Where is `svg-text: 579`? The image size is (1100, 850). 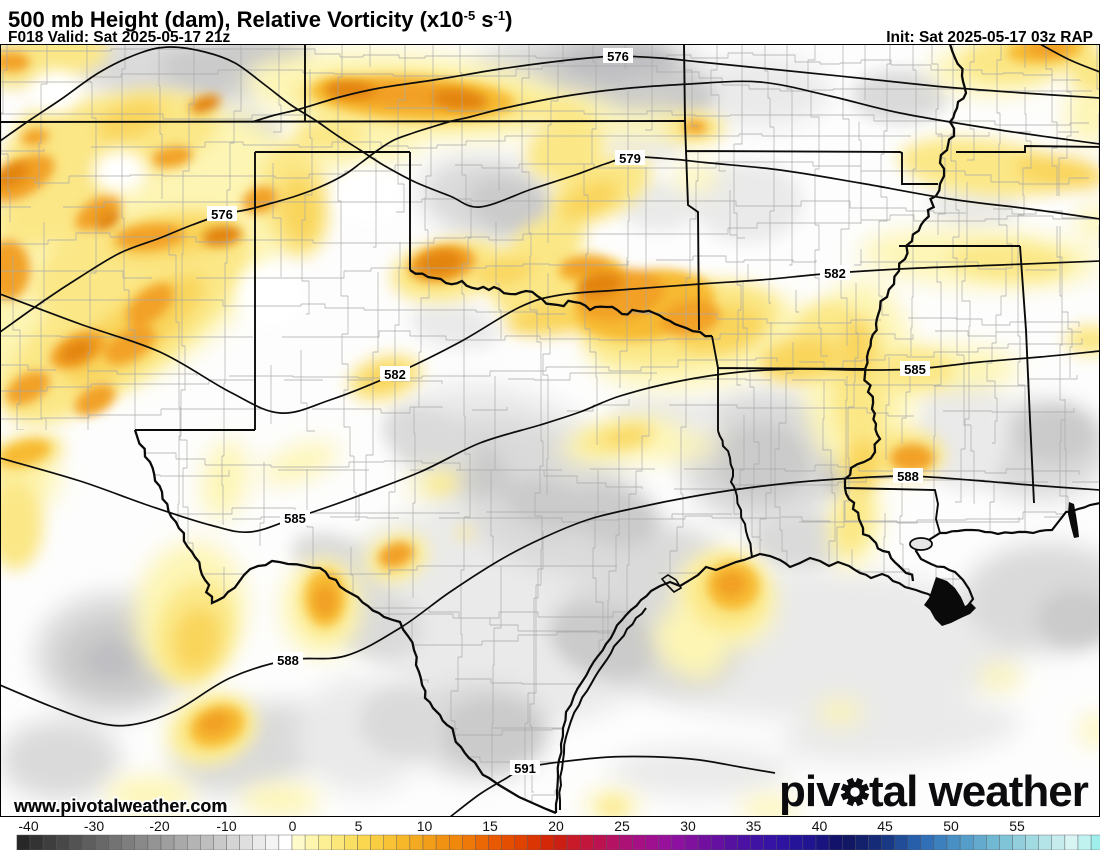 svg-text: 579 is located at coordinates (630, 158).